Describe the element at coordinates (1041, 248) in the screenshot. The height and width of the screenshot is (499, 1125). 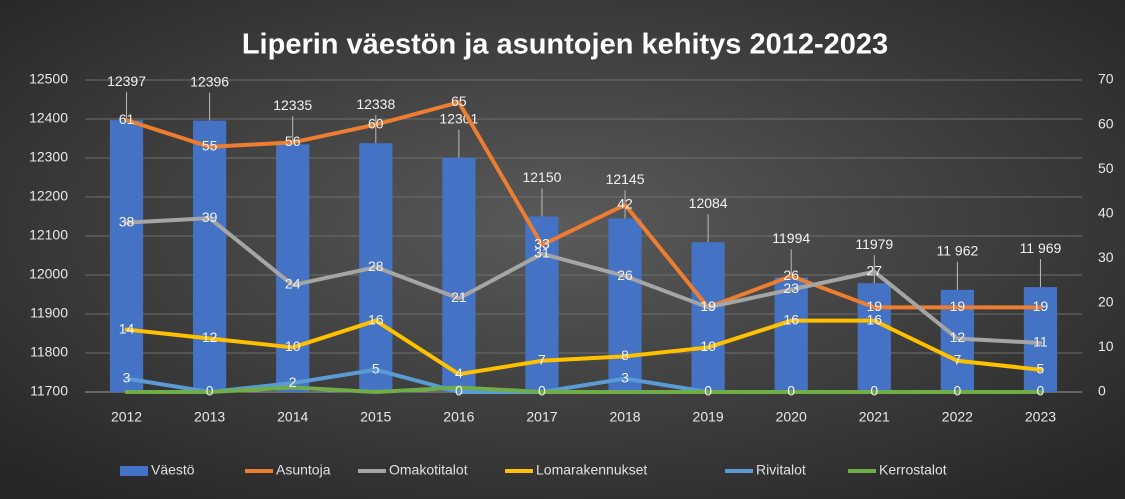
I see `bar-value-label: 11 969` at that location.